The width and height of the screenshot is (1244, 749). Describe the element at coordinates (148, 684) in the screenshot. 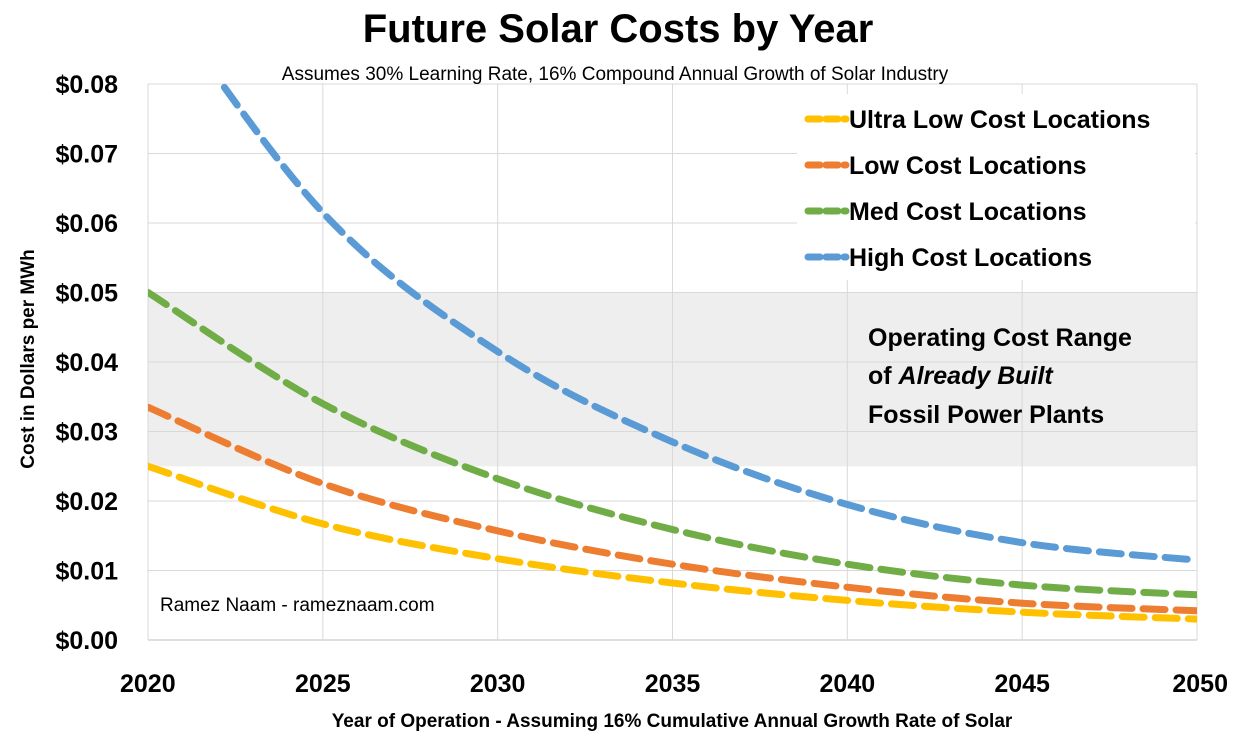

I see `x-tick-label: 2020` at that location.